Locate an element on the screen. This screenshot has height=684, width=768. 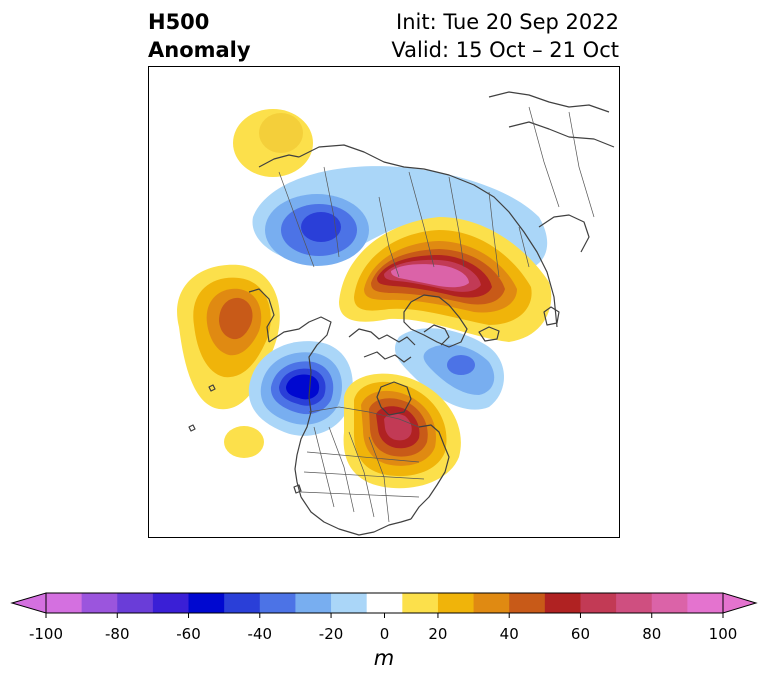
colorbar-extend-high is located at coordinates (740, 603).